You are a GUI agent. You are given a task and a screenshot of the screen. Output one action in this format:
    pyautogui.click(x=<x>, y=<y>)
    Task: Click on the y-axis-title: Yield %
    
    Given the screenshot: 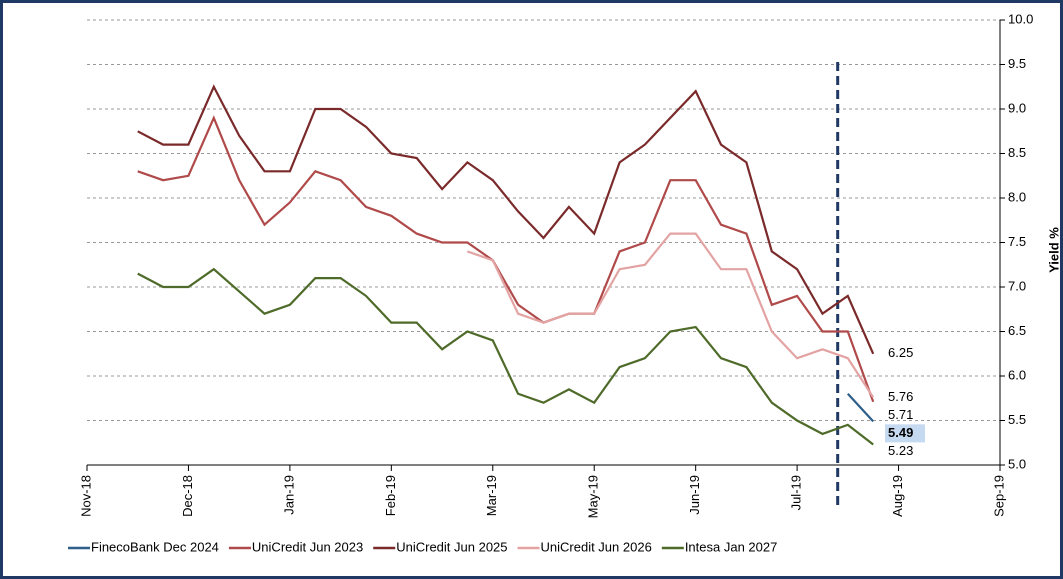 What is the action you would take?
    pyautogui.click(x=1053, y=250)
    